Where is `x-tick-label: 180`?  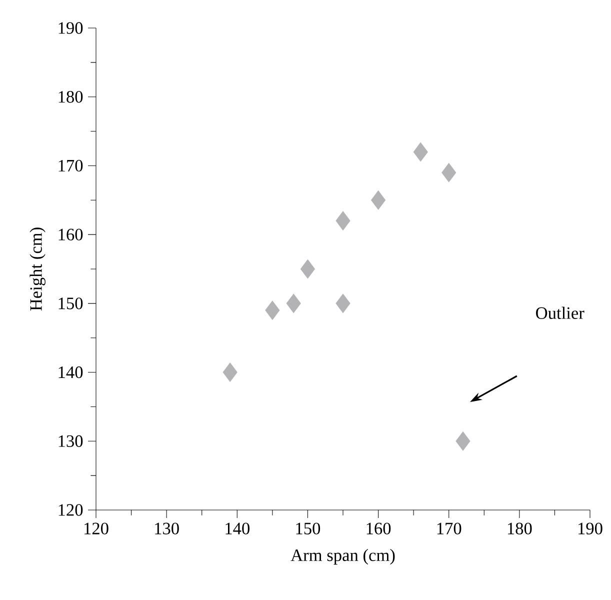 x-tick-label: 180 is located at coordinates (520, 528).